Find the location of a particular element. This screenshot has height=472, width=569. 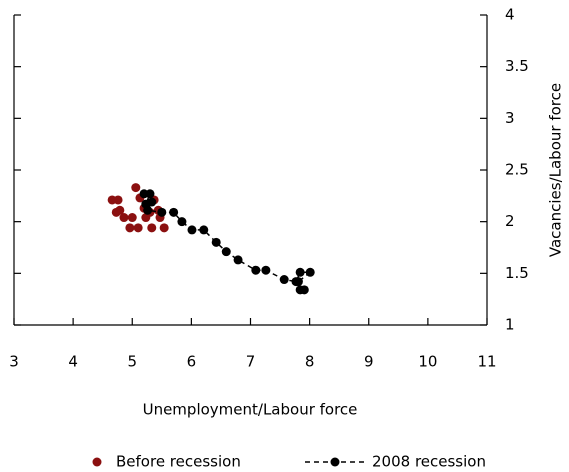

legend-label: 2008 recession is located at coordinates (429, 462).